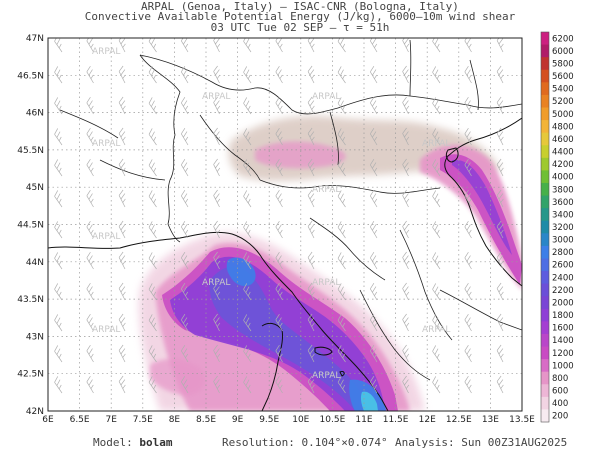  What do you see at coordinates (216, 97) in the screenshot?
I see `watermark-9: ARPAL` at bounding box center [216, 97].